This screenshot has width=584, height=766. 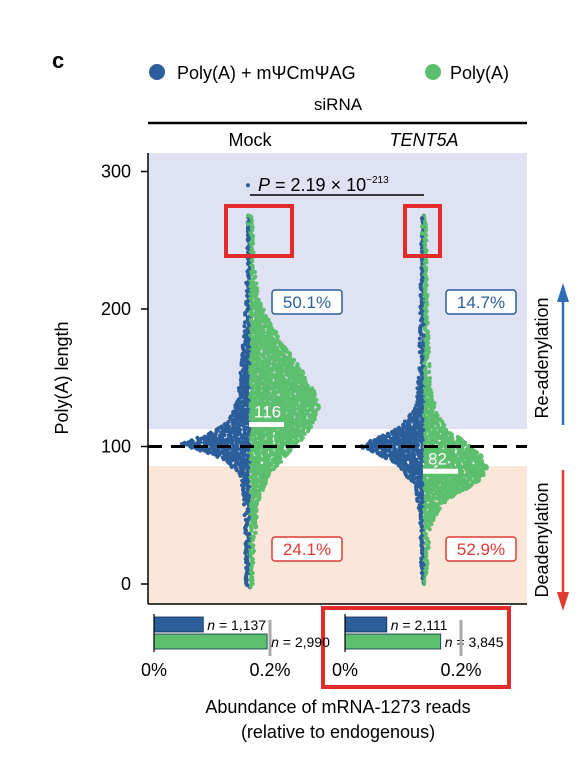 I want to click on highlight-box-tent5a-abundance, so click(x=416, y=647).